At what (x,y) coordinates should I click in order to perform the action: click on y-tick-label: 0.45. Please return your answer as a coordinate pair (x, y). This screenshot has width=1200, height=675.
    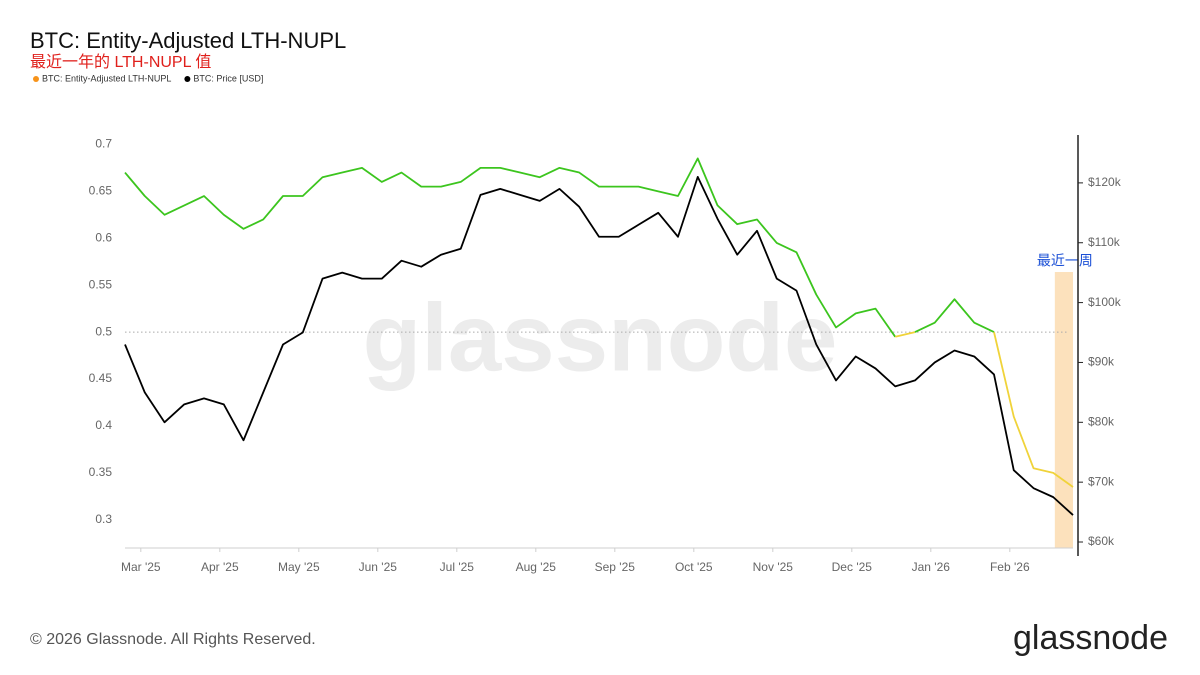
    Looking at the image, I should click on (101, 378).